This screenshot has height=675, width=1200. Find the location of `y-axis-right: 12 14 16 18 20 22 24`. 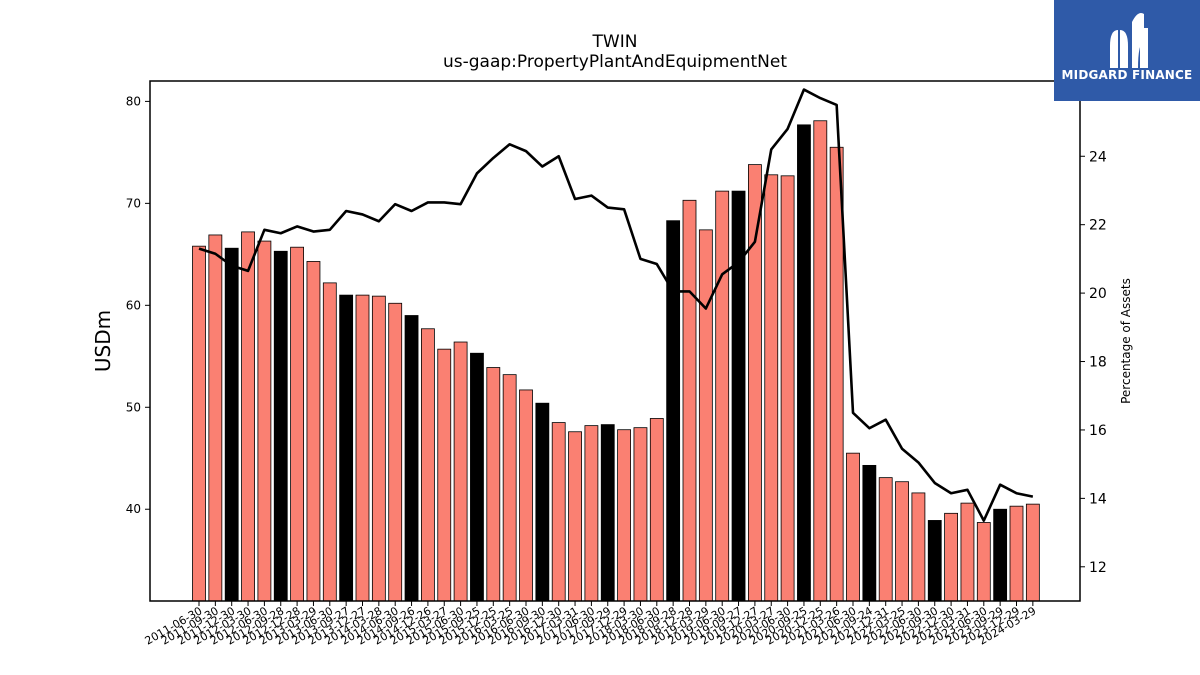

y-axis-right: 12 14 16 18 20 22 24 is located at coordinates (1093, 362).